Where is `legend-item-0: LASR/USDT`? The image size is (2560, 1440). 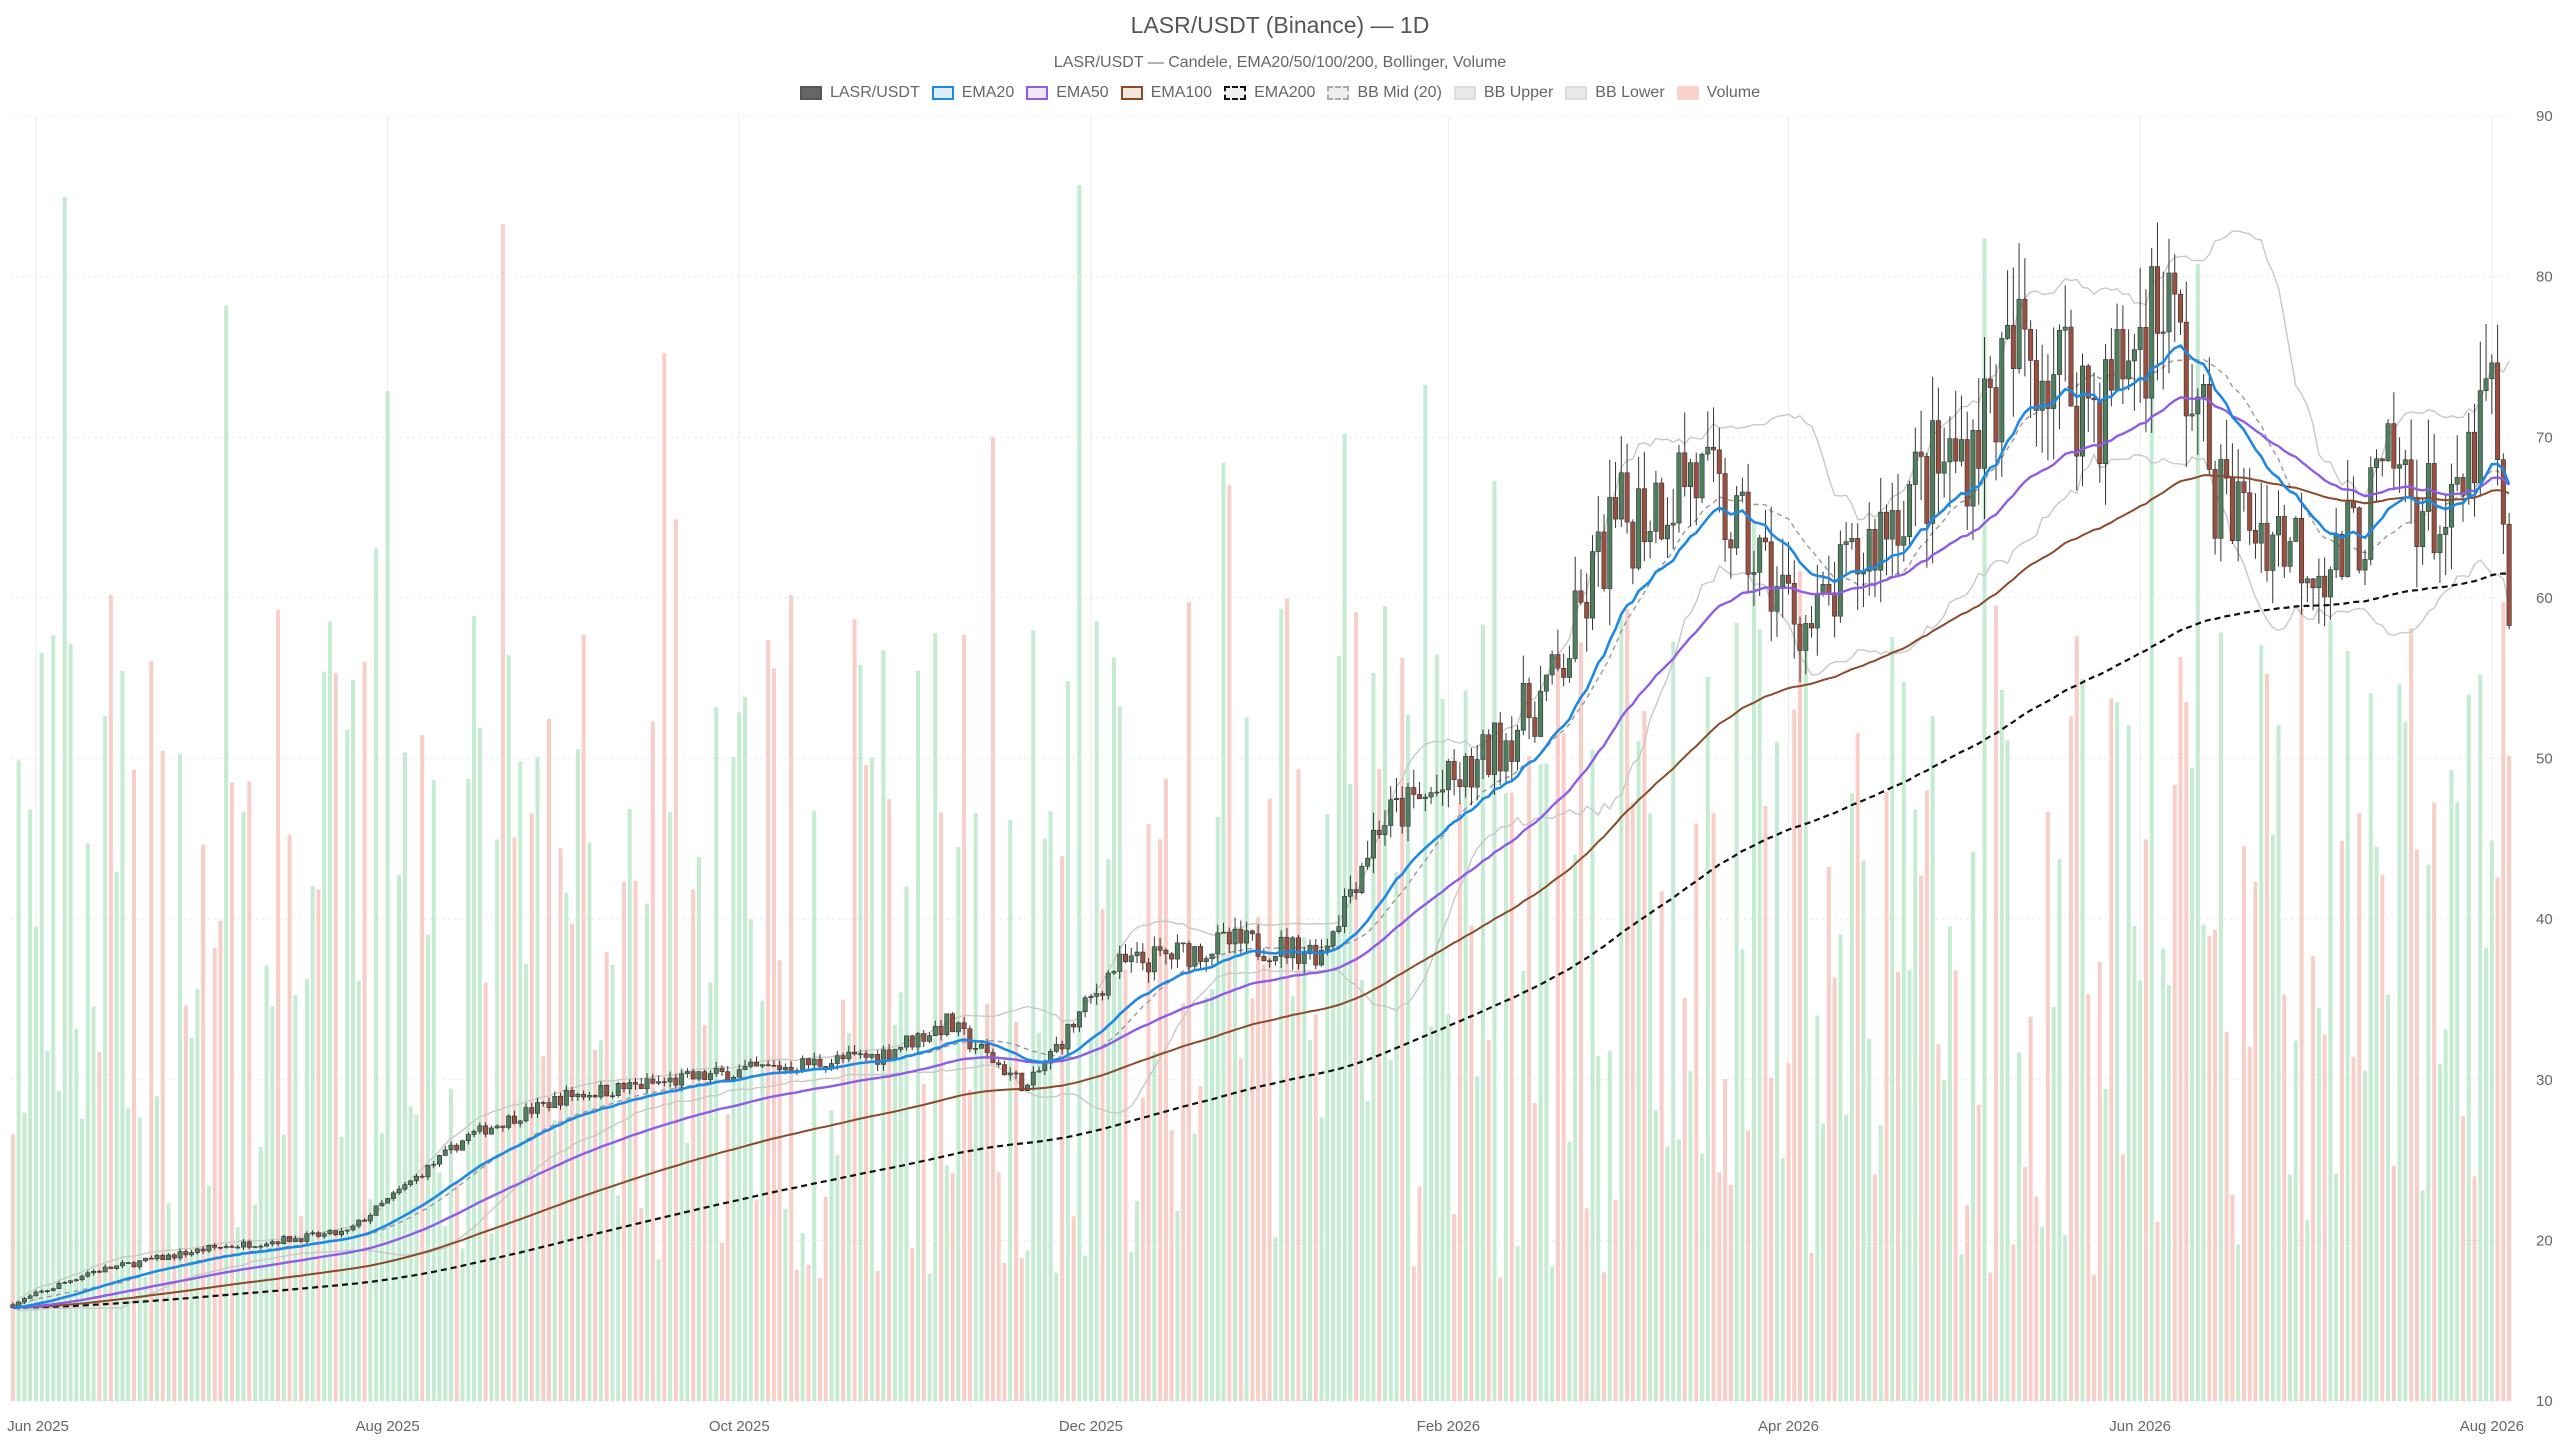
legend-item-0: LASR/USDT is located at coordinates (859, 93).